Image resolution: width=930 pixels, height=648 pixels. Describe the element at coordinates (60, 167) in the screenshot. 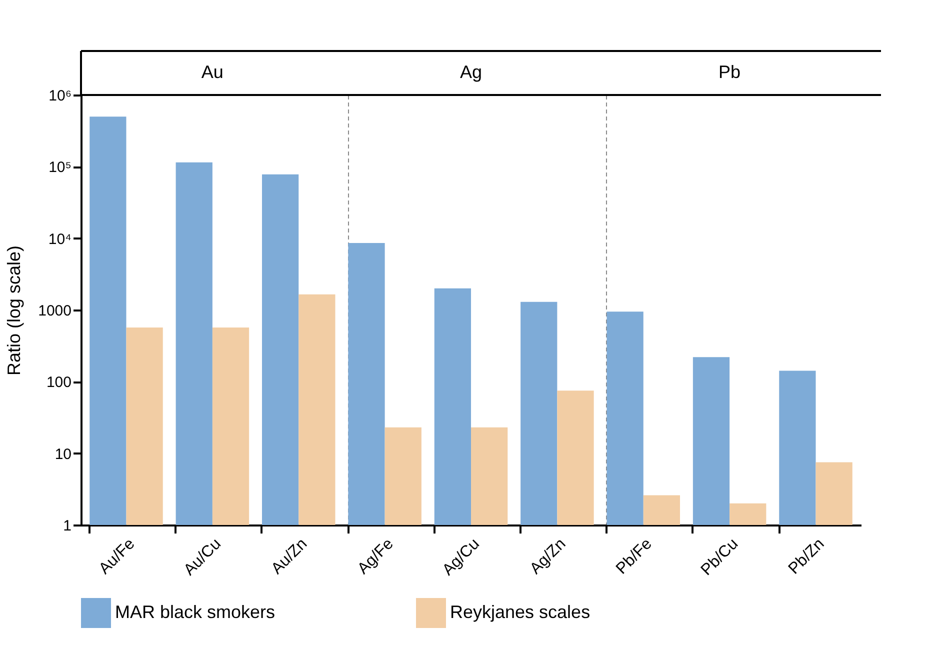

I see `y-tick-label: 10⁵` at that location.